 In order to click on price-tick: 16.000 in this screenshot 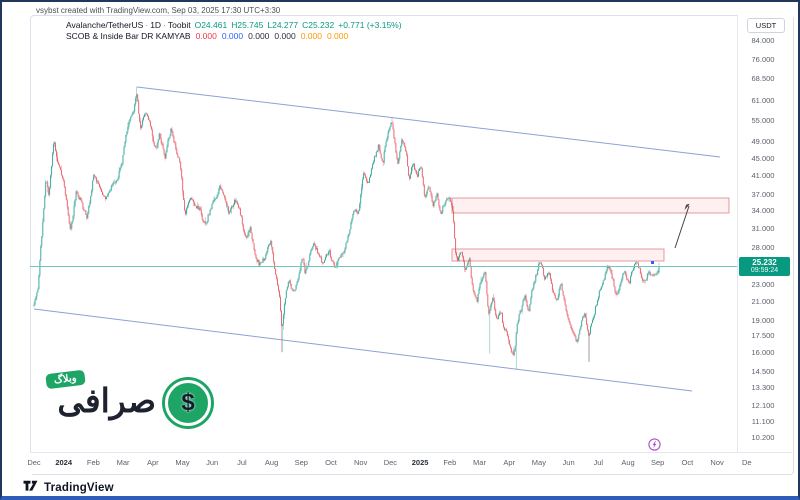, I will do `click(763, 353)`.